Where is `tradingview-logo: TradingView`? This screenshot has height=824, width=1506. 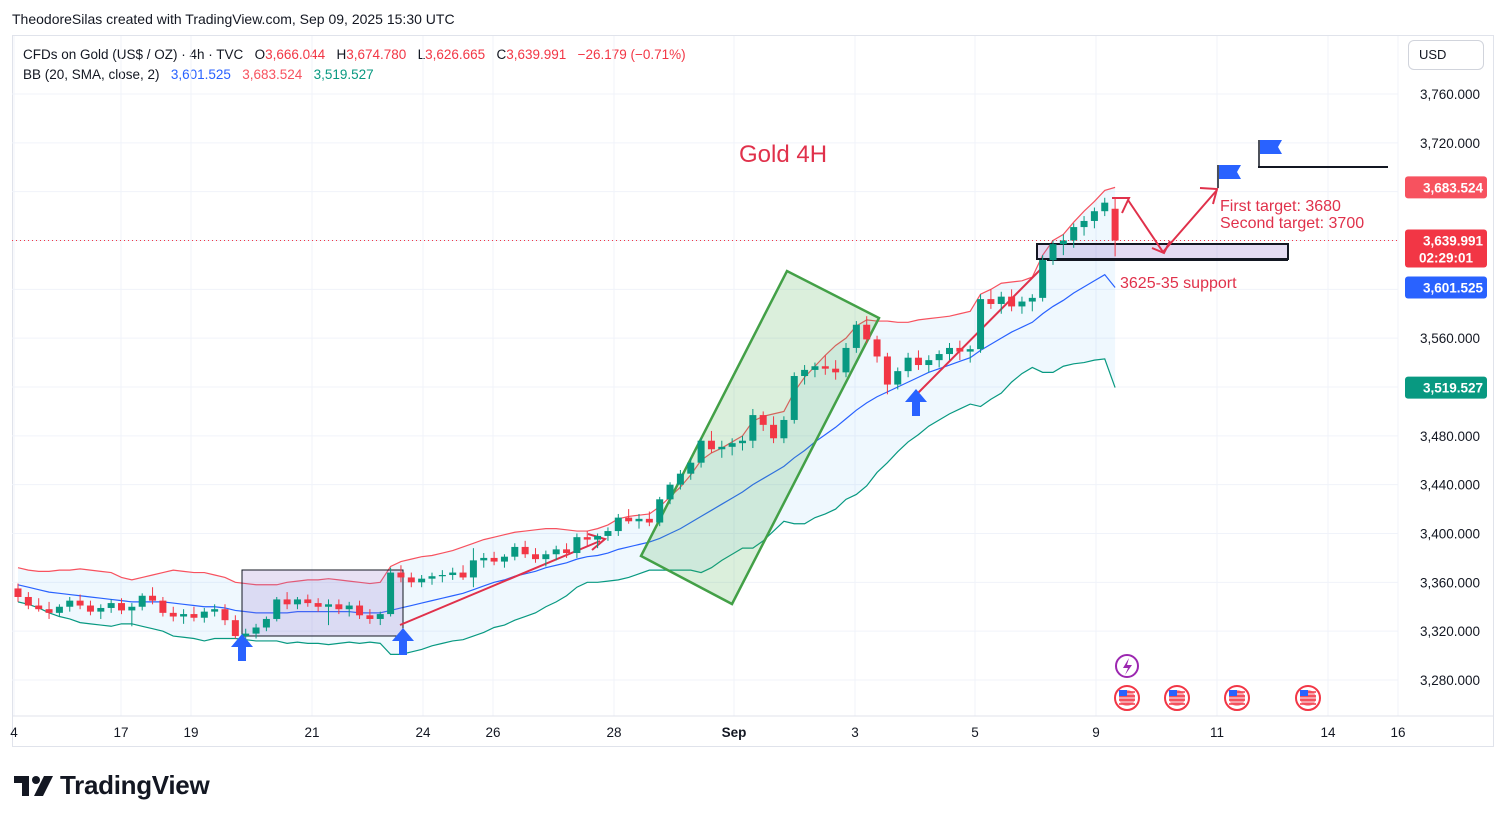 tradingview-logo: TradingView is located at coordinates (112, 785).